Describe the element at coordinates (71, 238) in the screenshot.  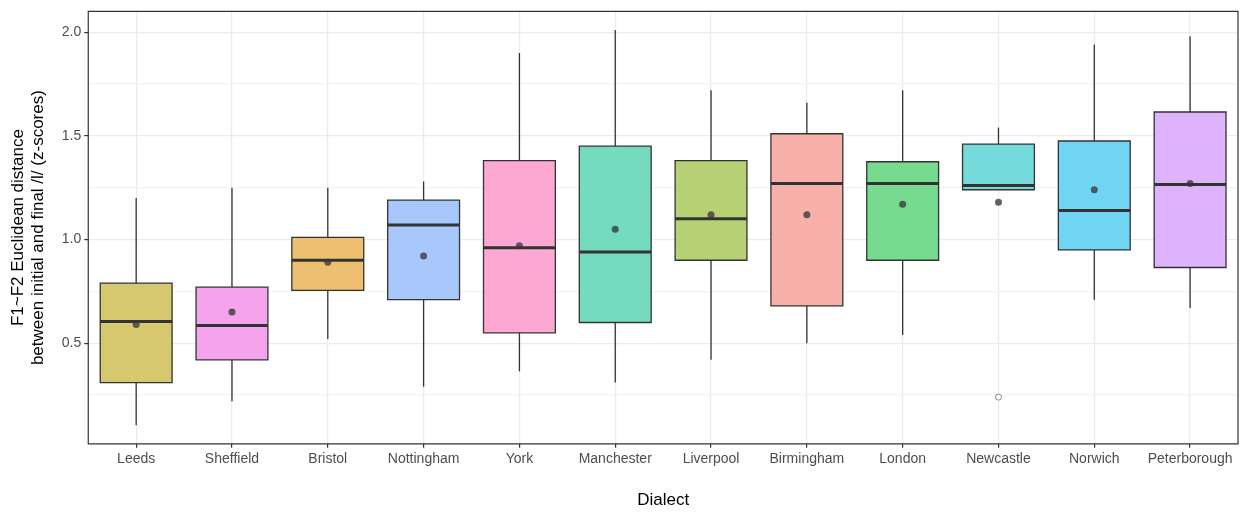
I see `y-tick-label: 1.0` at that location.